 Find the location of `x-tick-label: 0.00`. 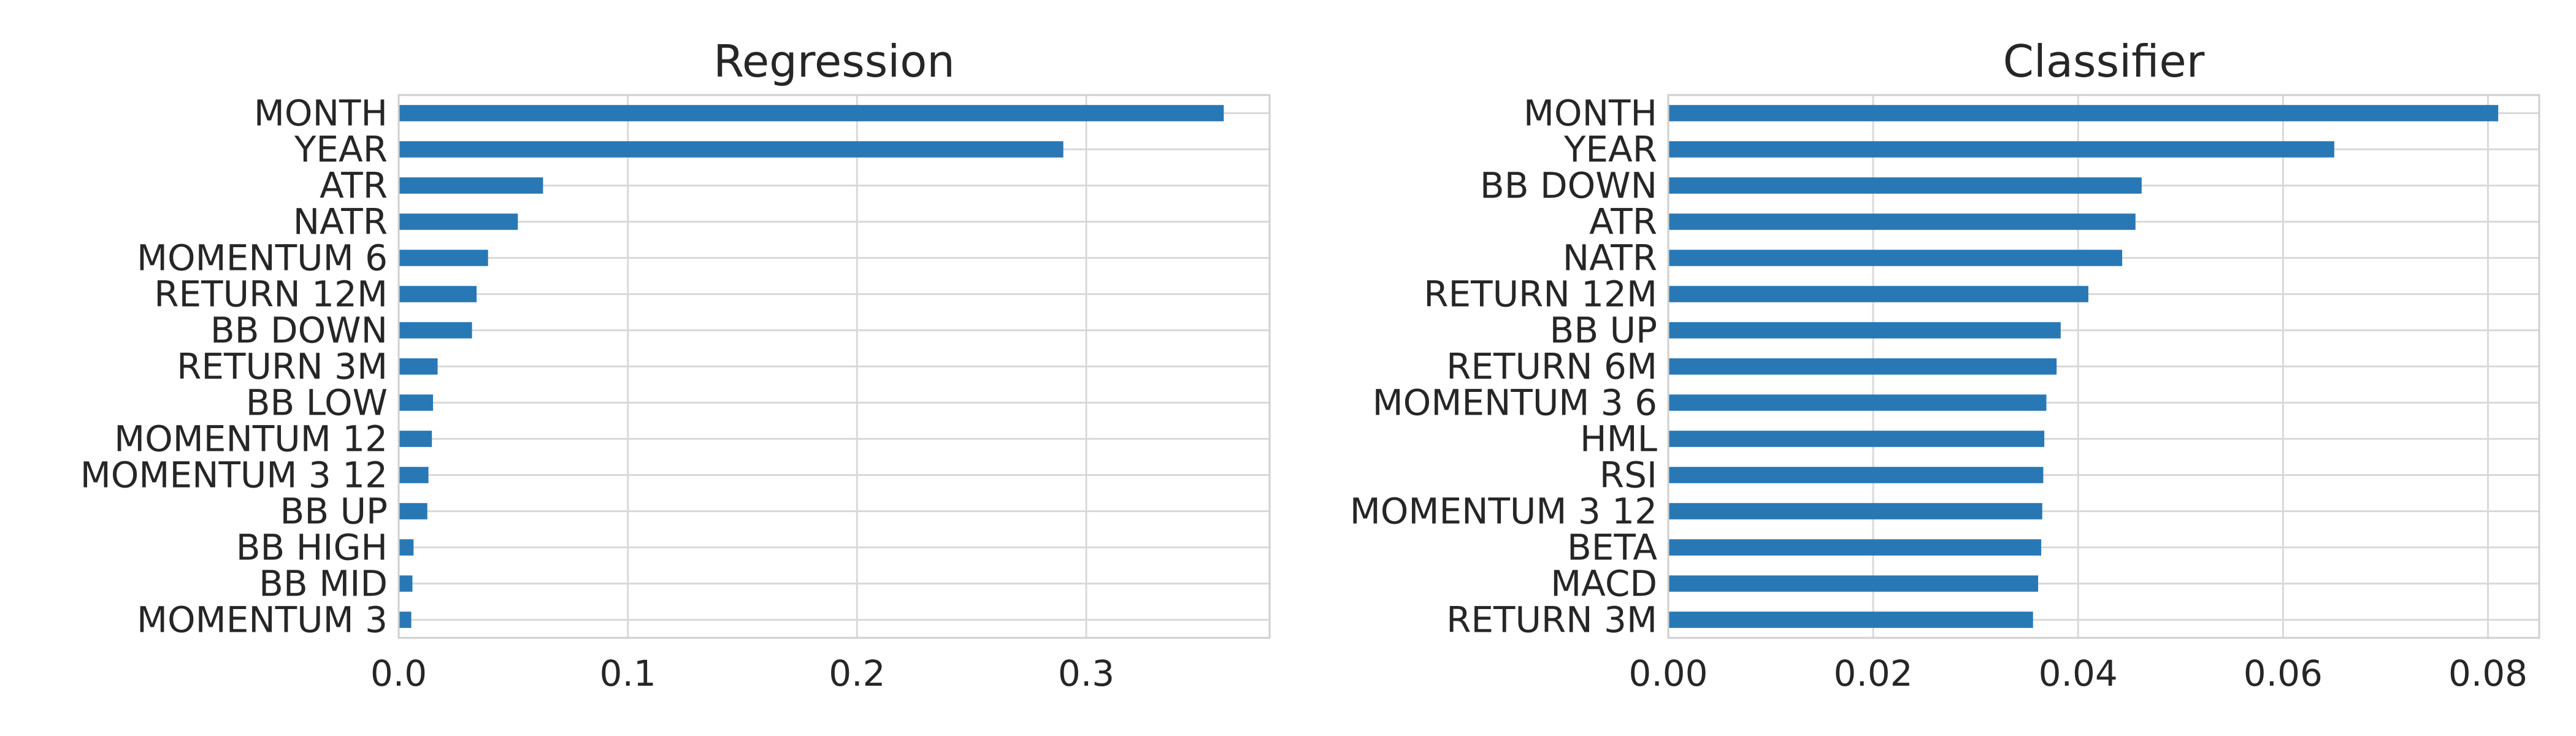

x-tick-label: 0.00 is located at coordinates (1668, 673).